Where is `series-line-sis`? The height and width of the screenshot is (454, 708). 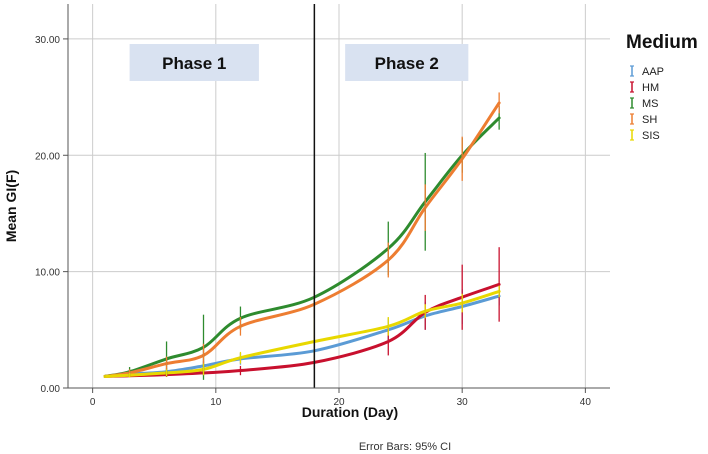 series-line-sis is located at coordinates (302, 333).